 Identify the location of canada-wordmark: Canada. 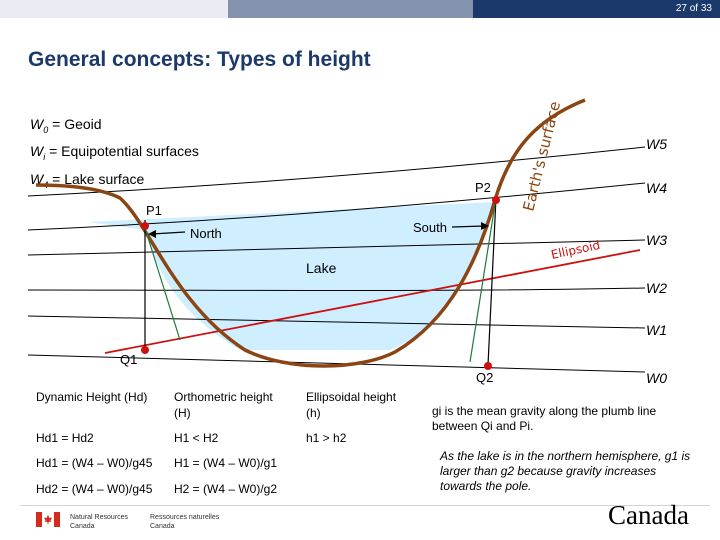
(648, 515).